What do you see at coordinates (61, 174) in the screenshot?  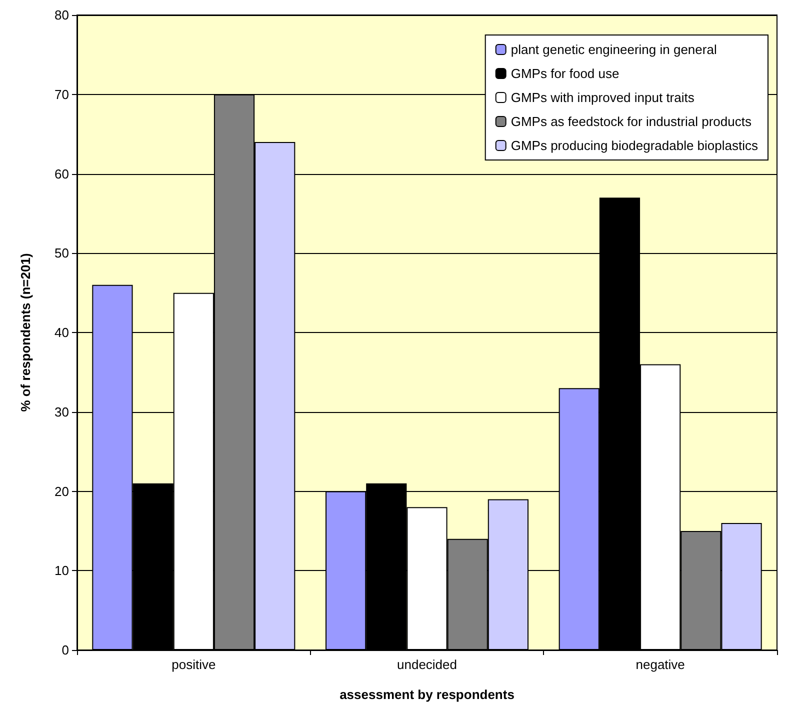 I see `y-tick-label: 60` at bounding box center [61, 174].